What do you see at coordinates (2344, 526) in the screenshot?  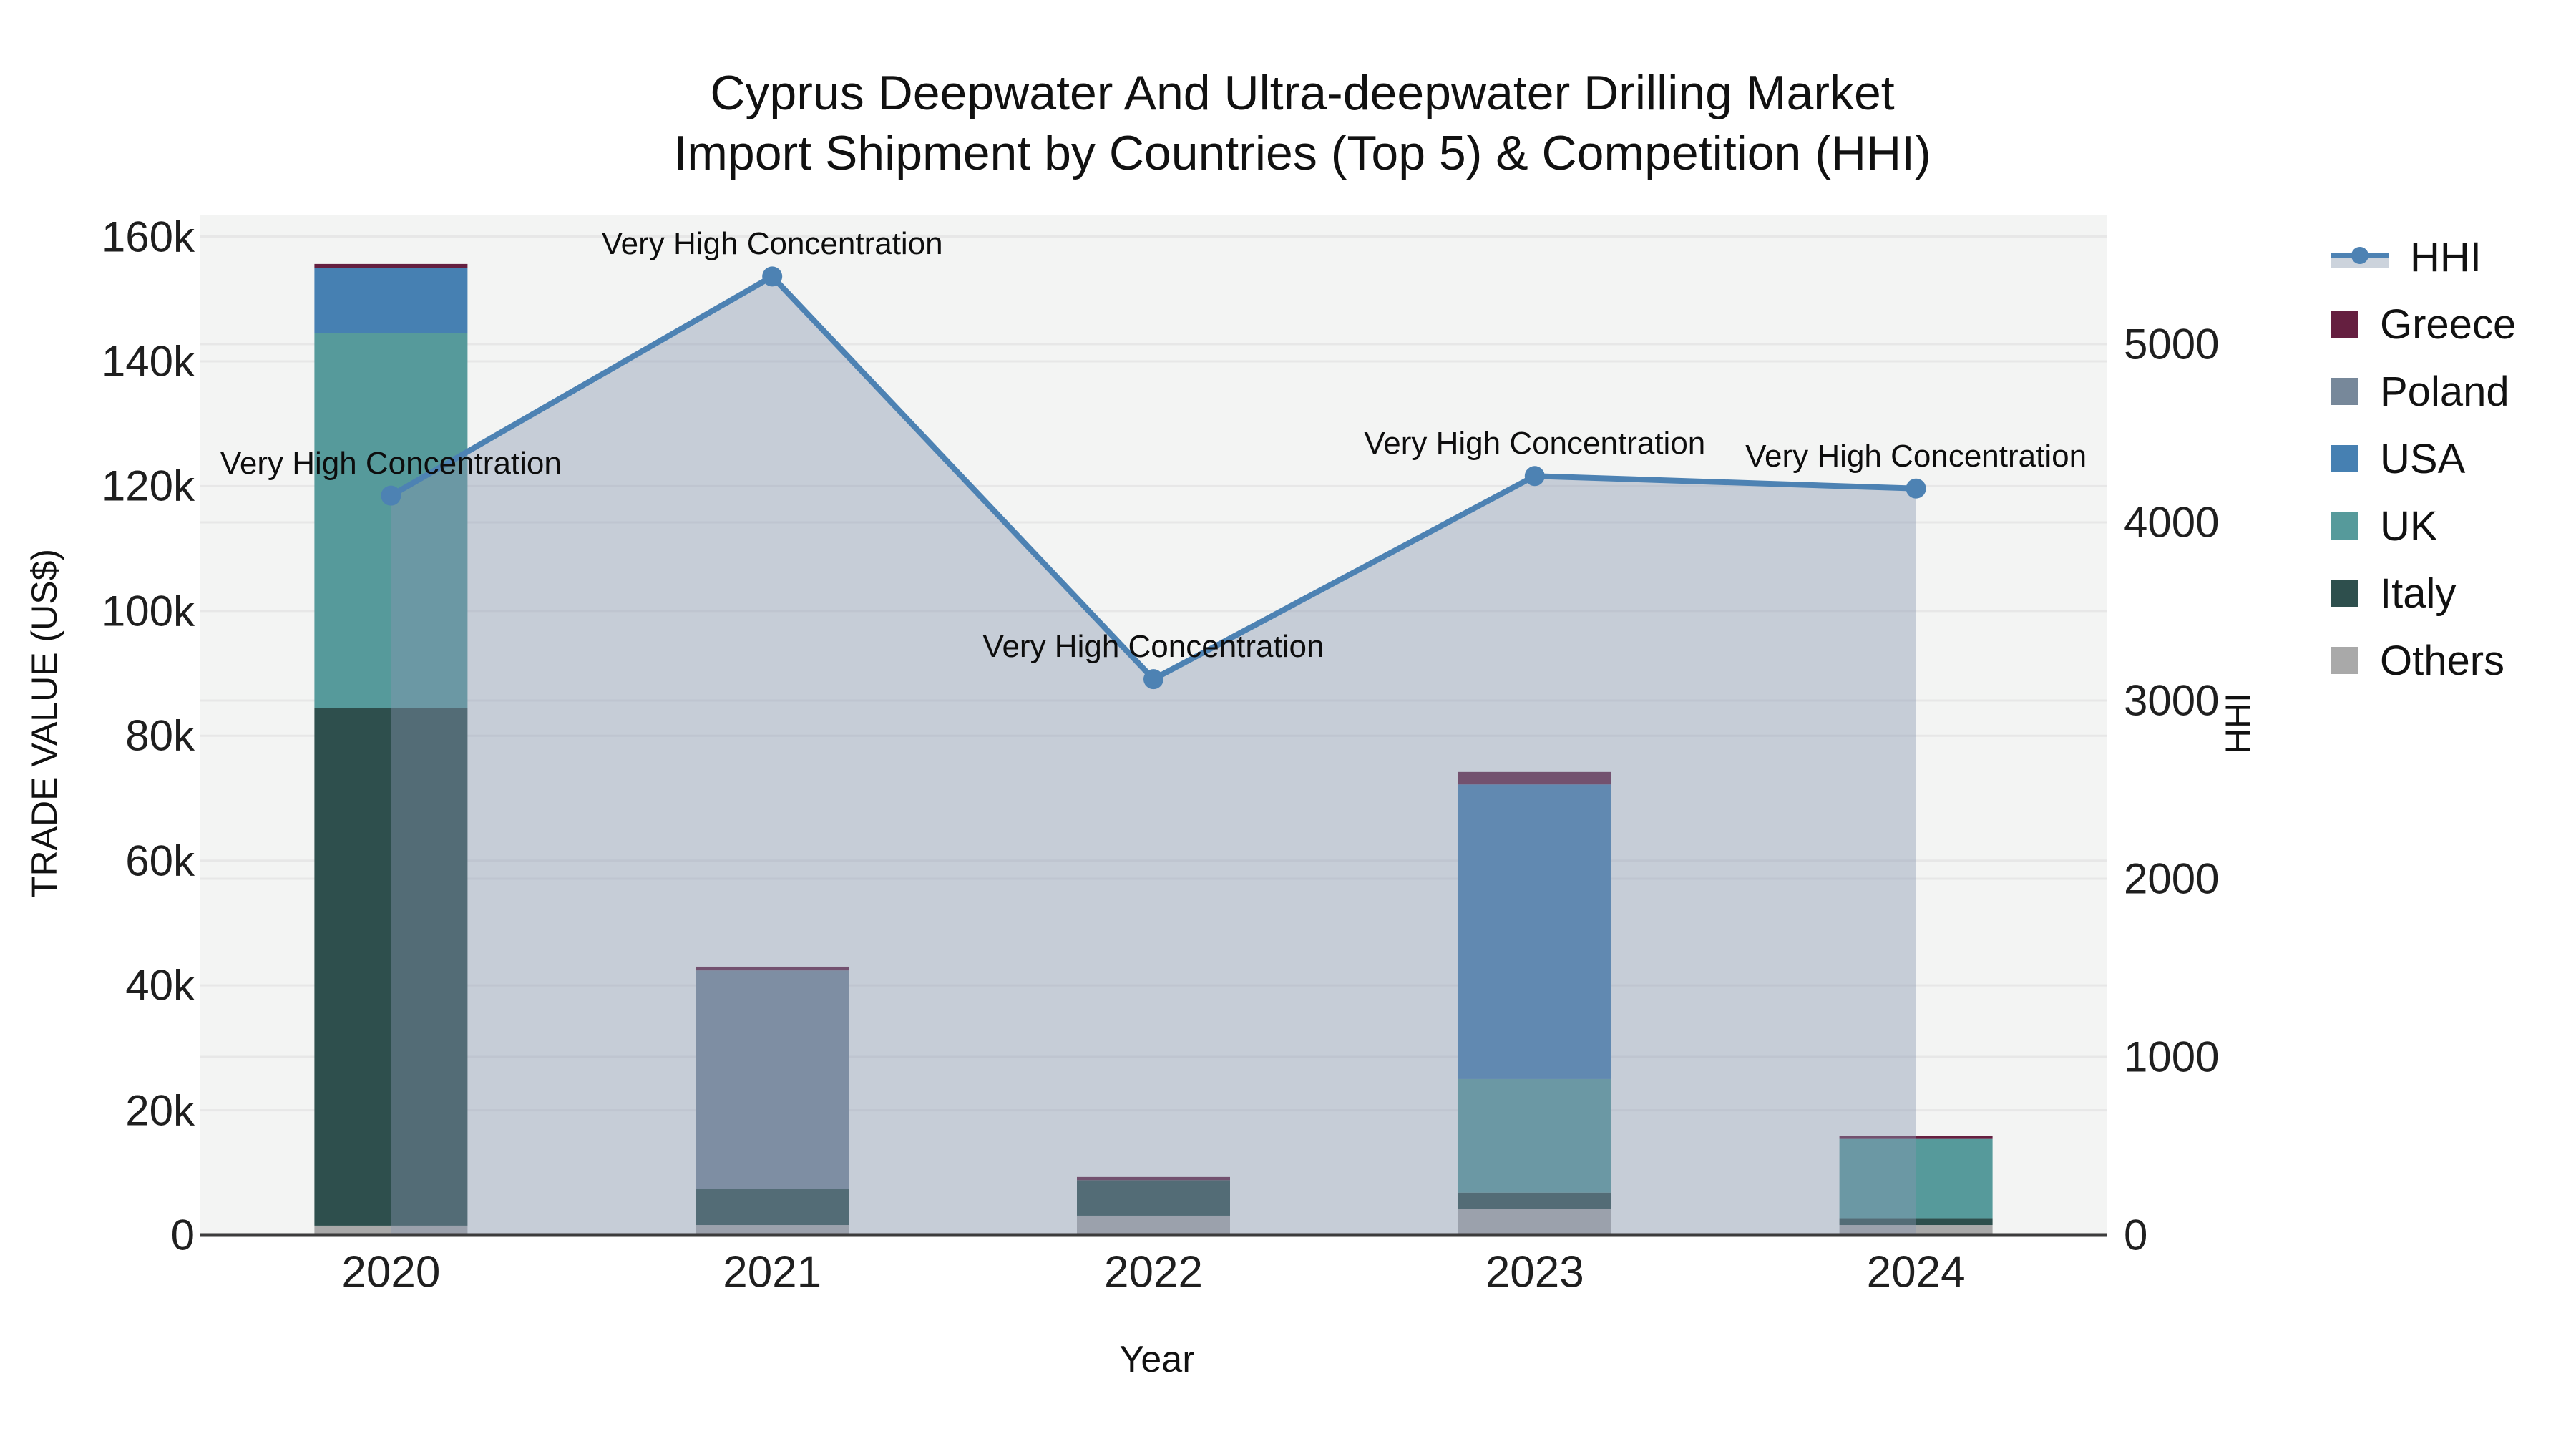 I see `uk-swatch-icon` at bounding box center [2344, 526].